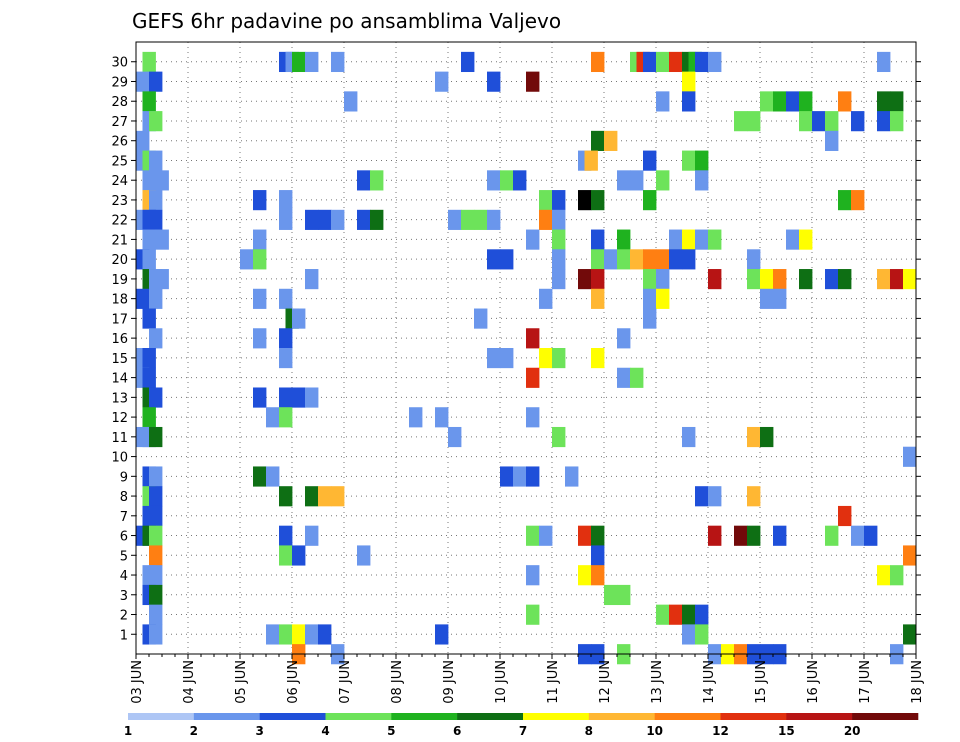 The image size is (960, 742). Describe the element at coordinates (119, 319) in the screenshot. I see `y-tick-label: 17` at that location.